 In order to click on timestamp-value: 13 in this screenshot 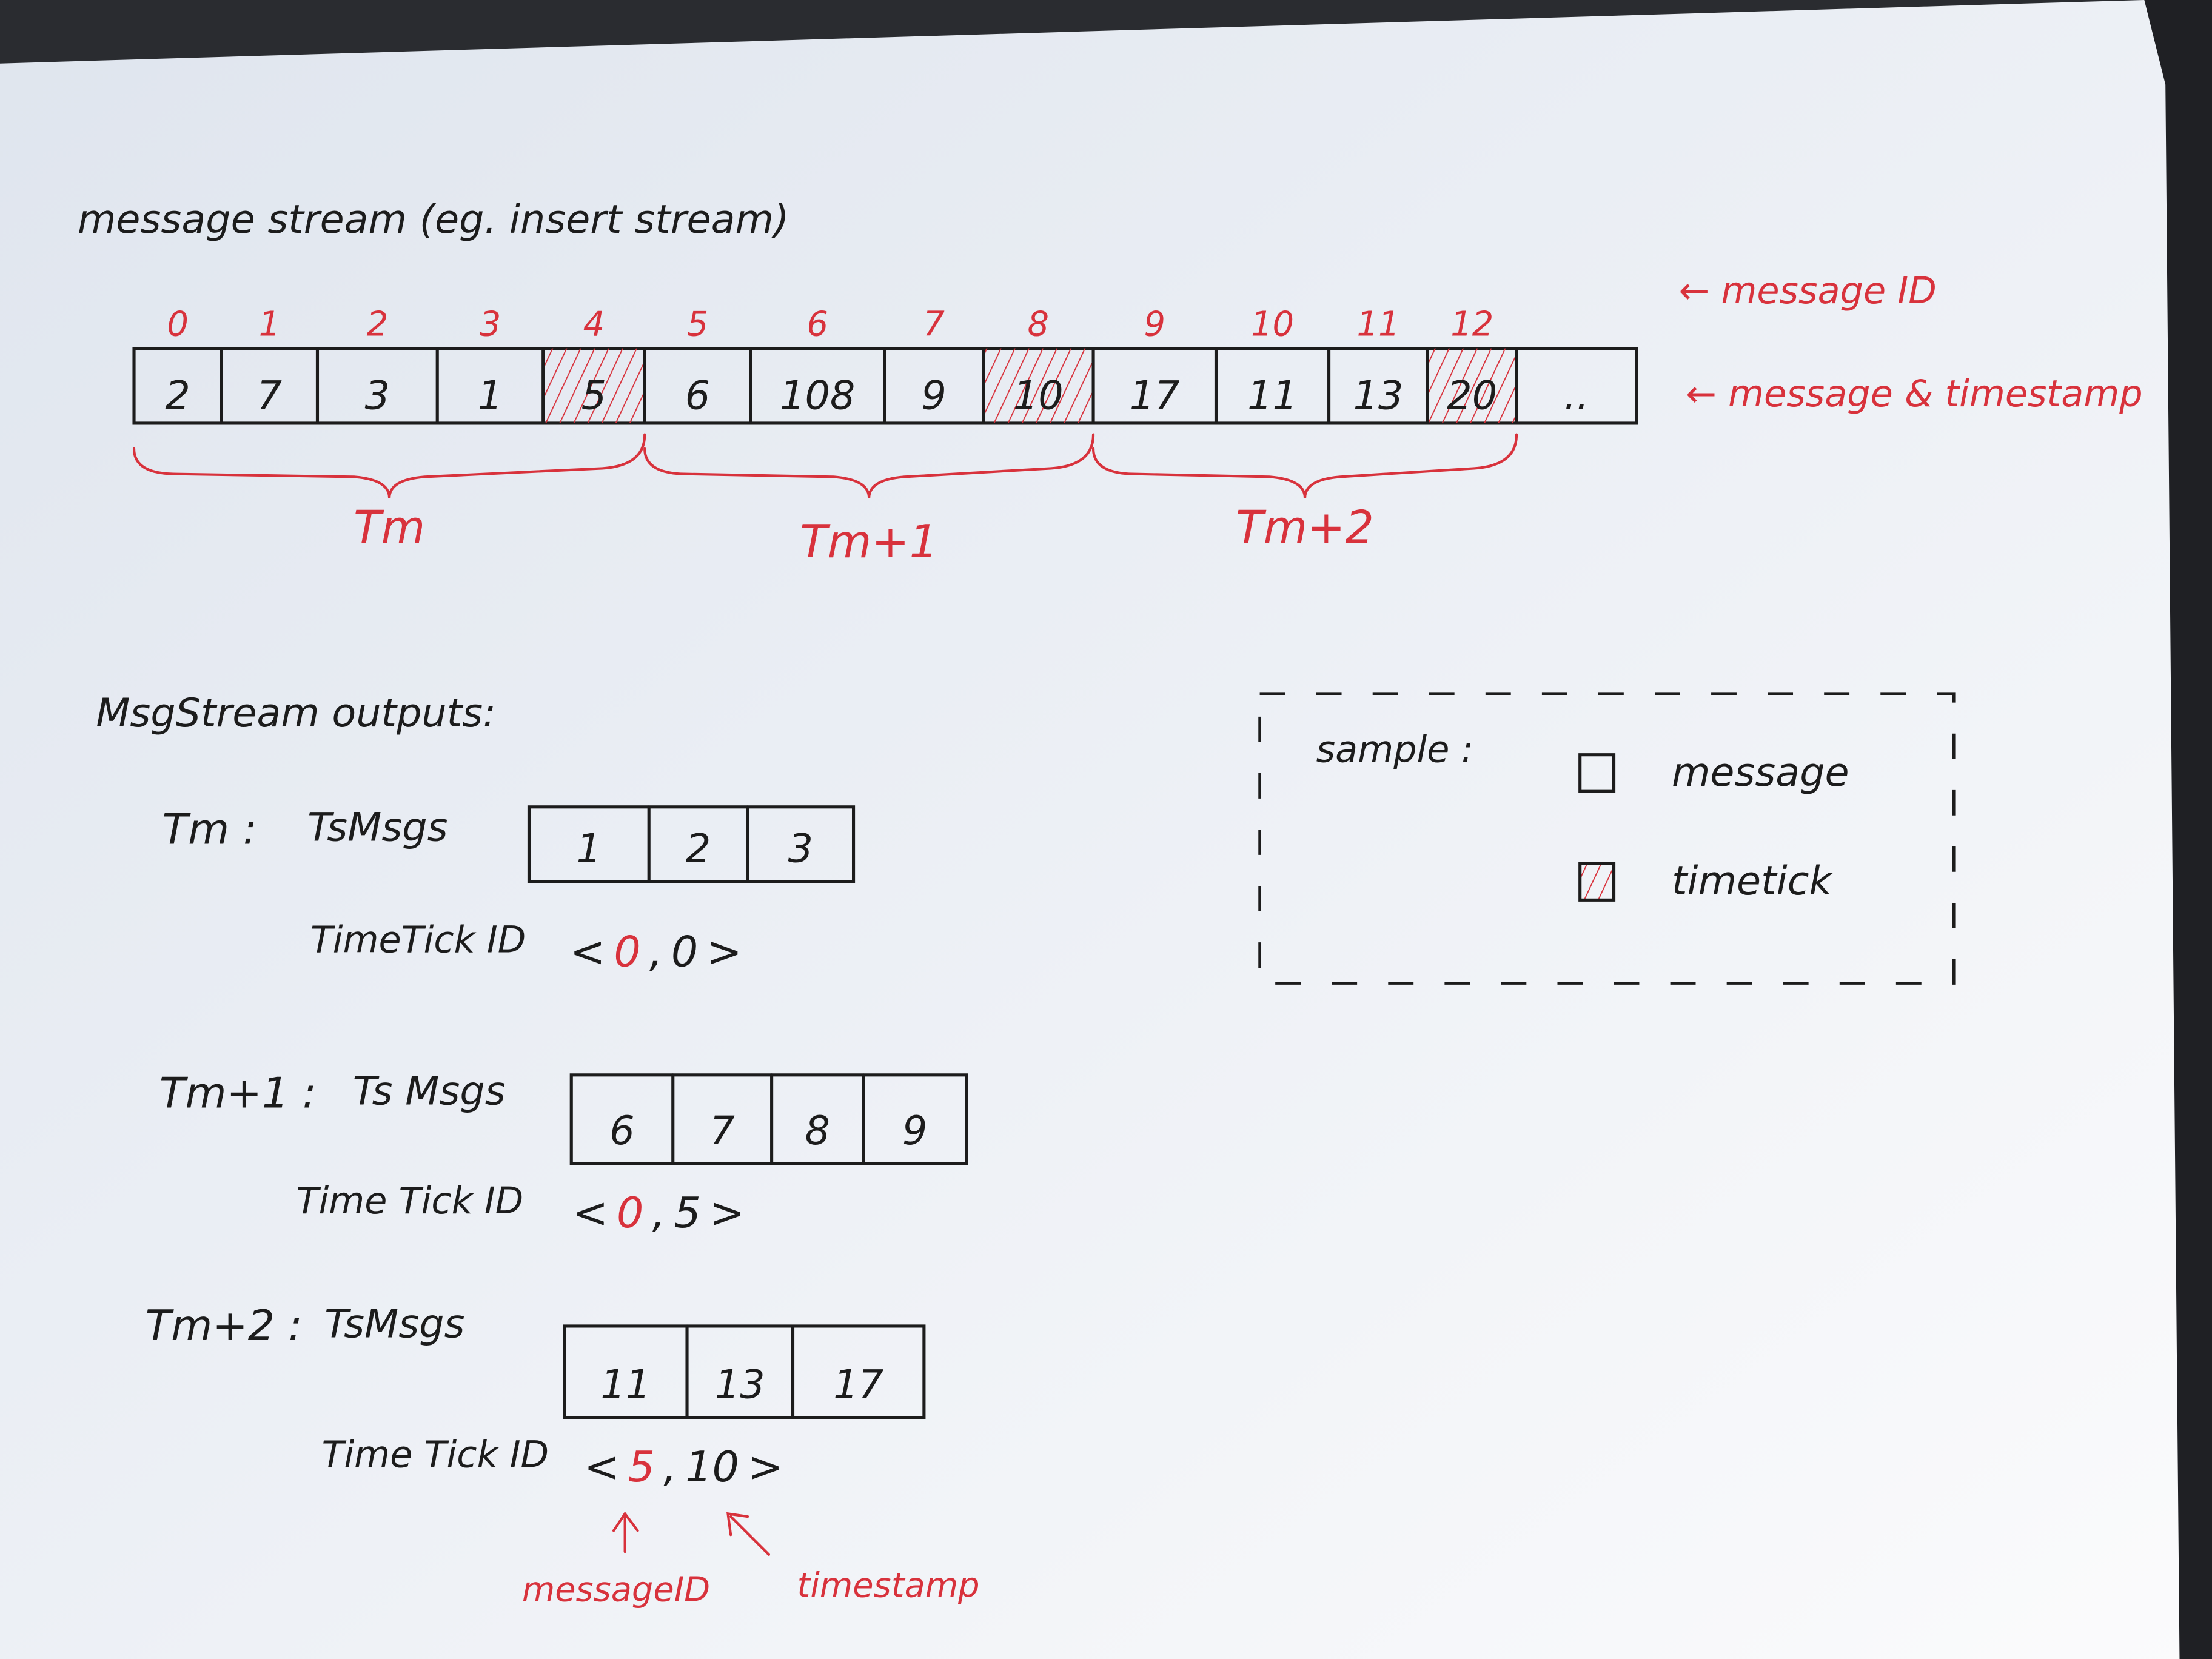, I will do `click(1379, 396)`.